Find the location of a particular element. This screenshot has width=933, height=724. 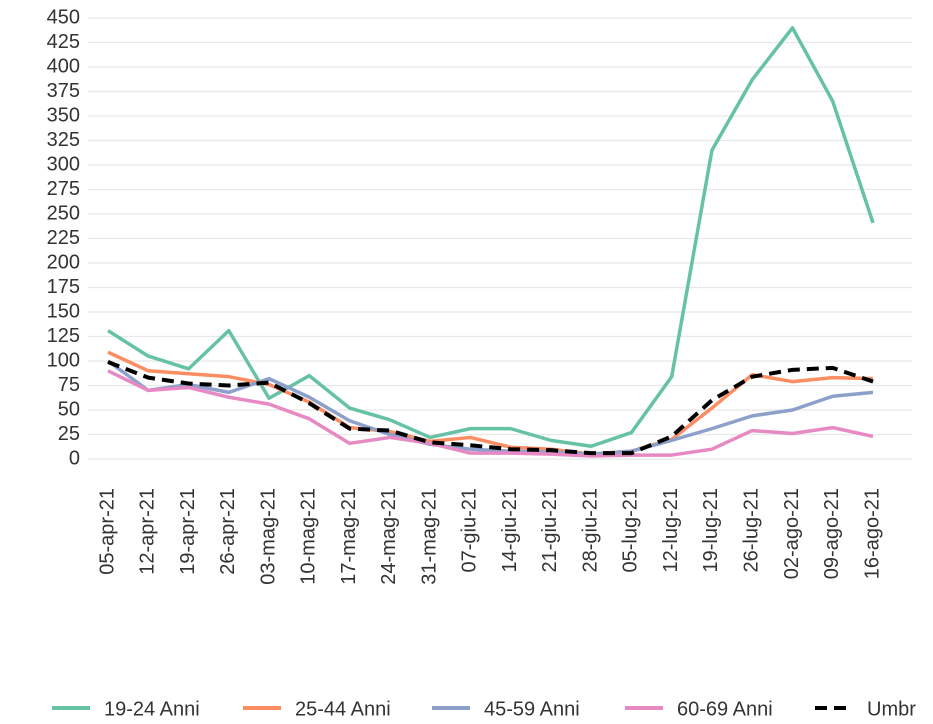

x-tick-label: 12-lug-21 is located at coordinates (671, 530).